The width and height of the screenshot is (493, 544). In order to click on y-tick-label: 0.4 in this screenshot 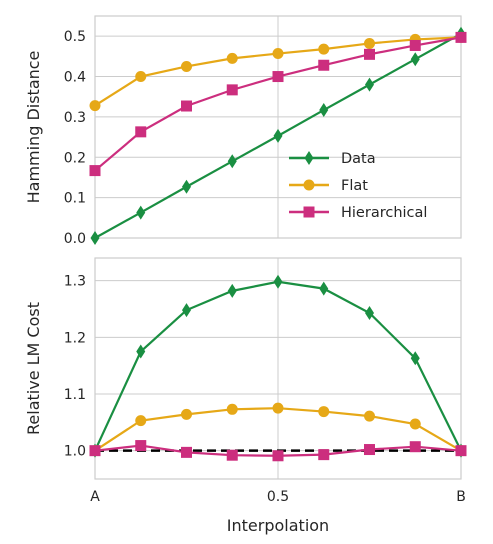, I will do `click(75, 78)`.